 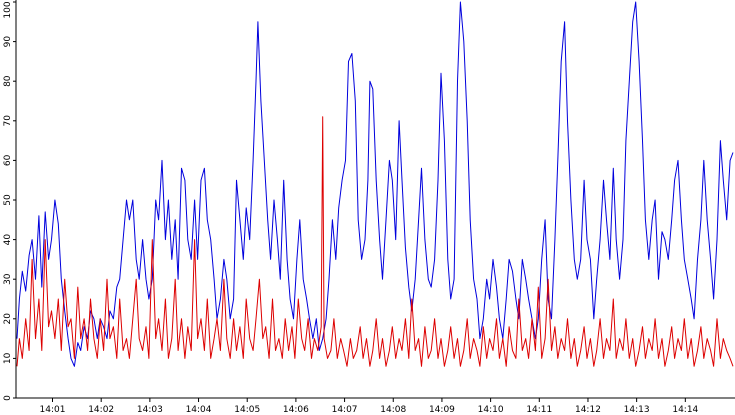 I want to click on x-tick-label: 14:09, so click(x=442, y=410).